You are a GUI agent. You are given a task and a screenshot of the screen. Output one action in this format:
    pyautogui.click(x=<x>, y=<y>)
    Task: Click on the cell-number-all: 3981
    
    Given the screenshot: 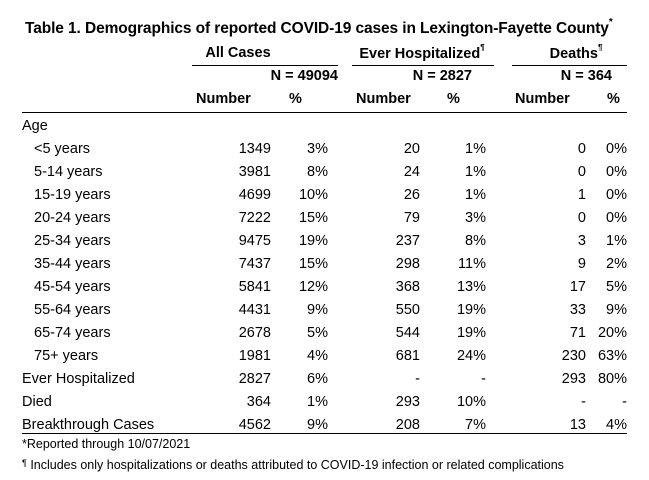 What is the action you would take?
    pyautogui.click(x=254, y=171)
    